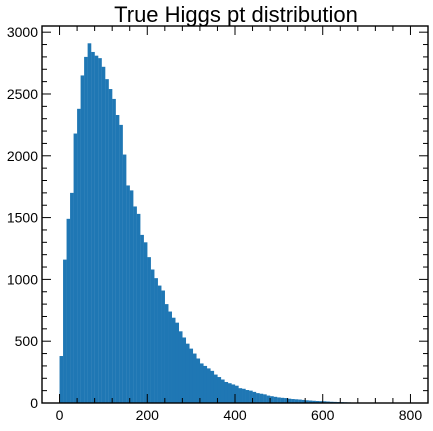  Describe the element at coordinates (22, 32) in the screenshot. I see `y-tick-label: 3000` at that location.